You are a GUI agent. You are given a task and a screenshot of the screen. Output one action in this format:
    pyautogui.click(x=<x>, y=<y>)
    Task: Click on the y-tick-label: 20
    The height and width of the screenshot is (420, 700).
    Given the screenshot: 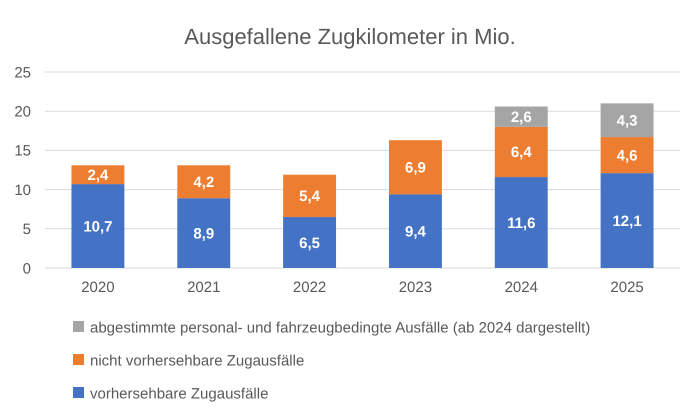 What is the action you would take?
    pyautogui.click(x=22, y=111)
    